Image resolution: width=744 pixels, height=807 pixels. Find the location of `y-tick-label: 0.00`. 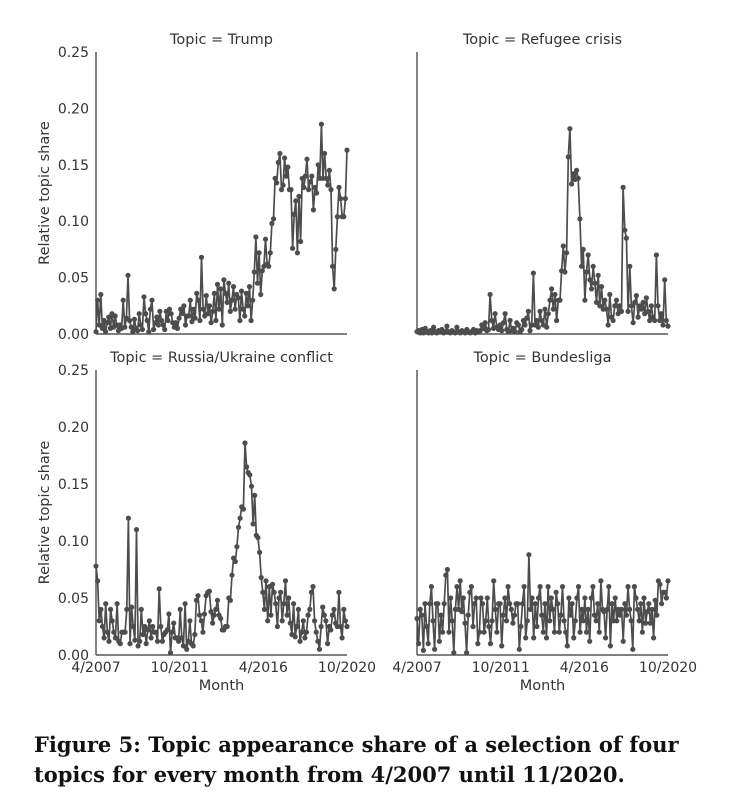

y-tick-label: 0.00 is located at coordinates (73, 335).